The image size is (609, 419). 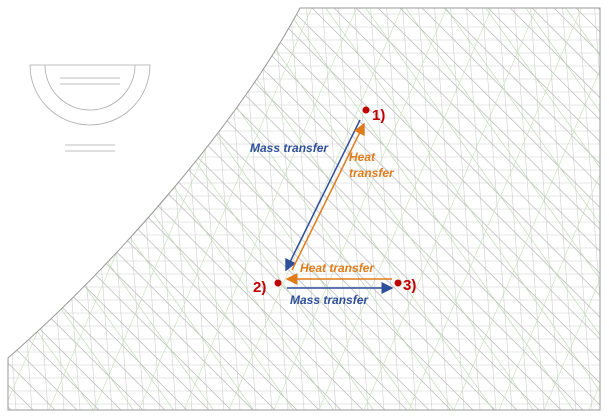 I want to click on arrow-label: transfer, so click(x=372, y=173).